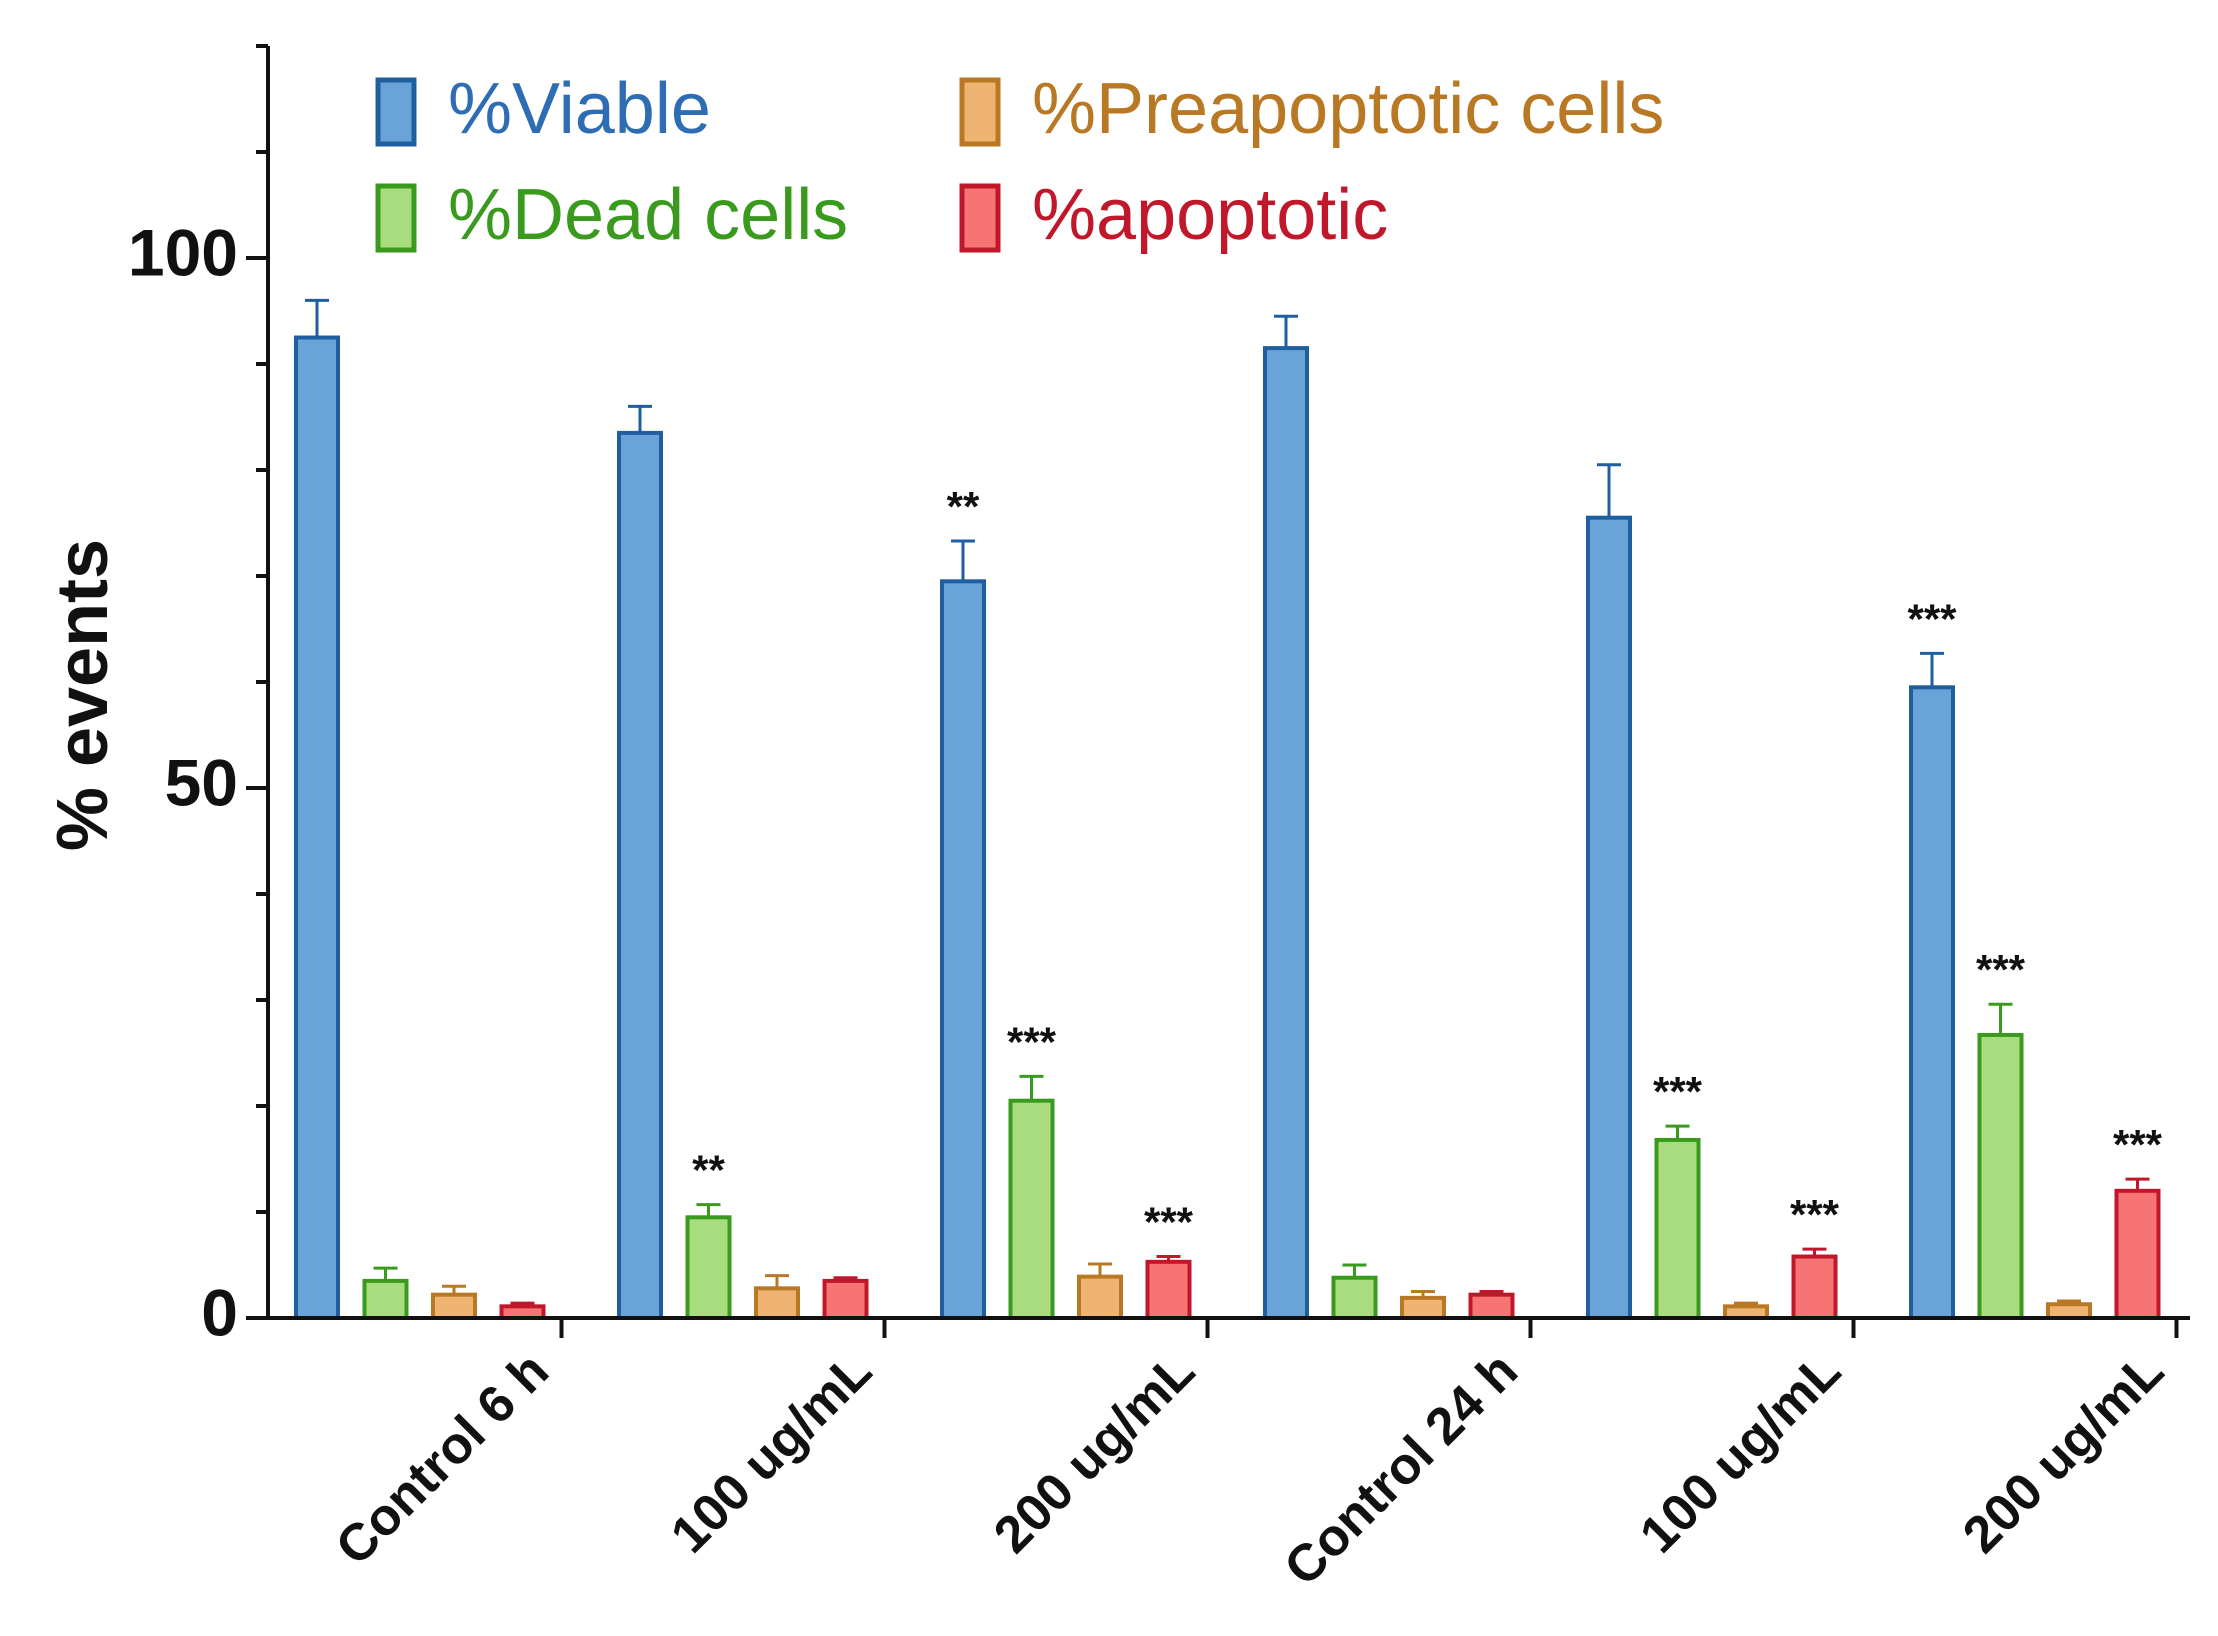  I want to click on legend-swatch-dead-cells, so click(396, 218).